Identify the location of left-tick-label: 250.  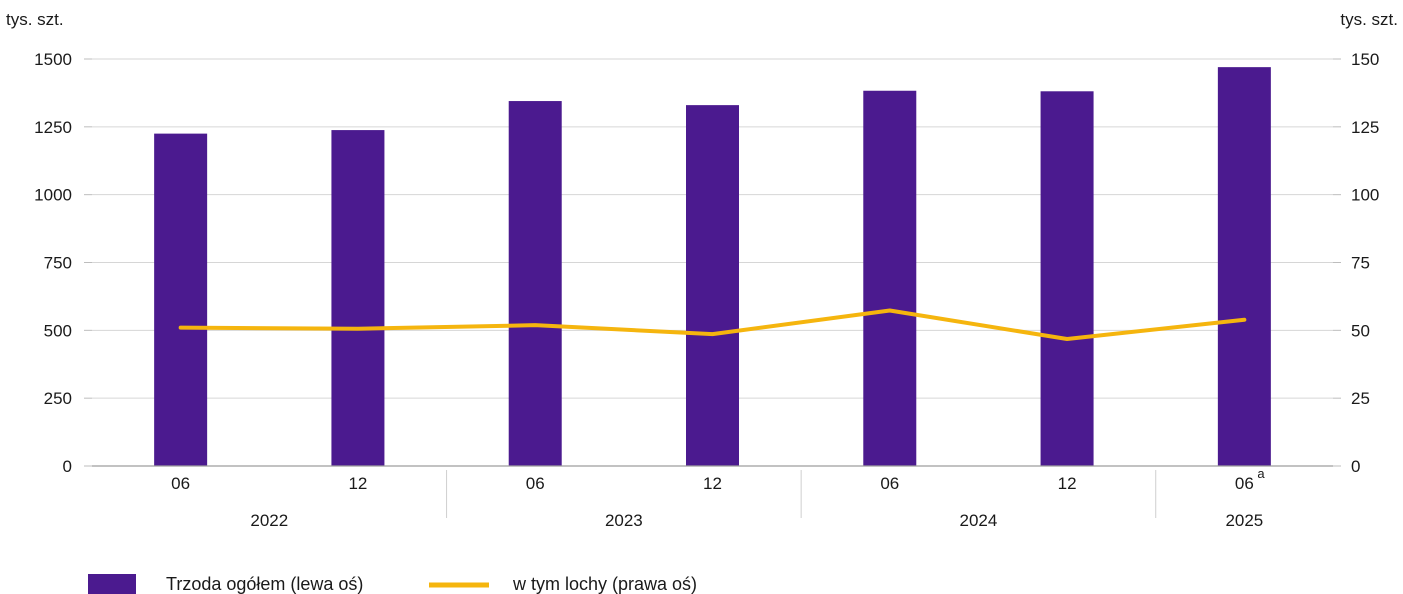
(58, 398).